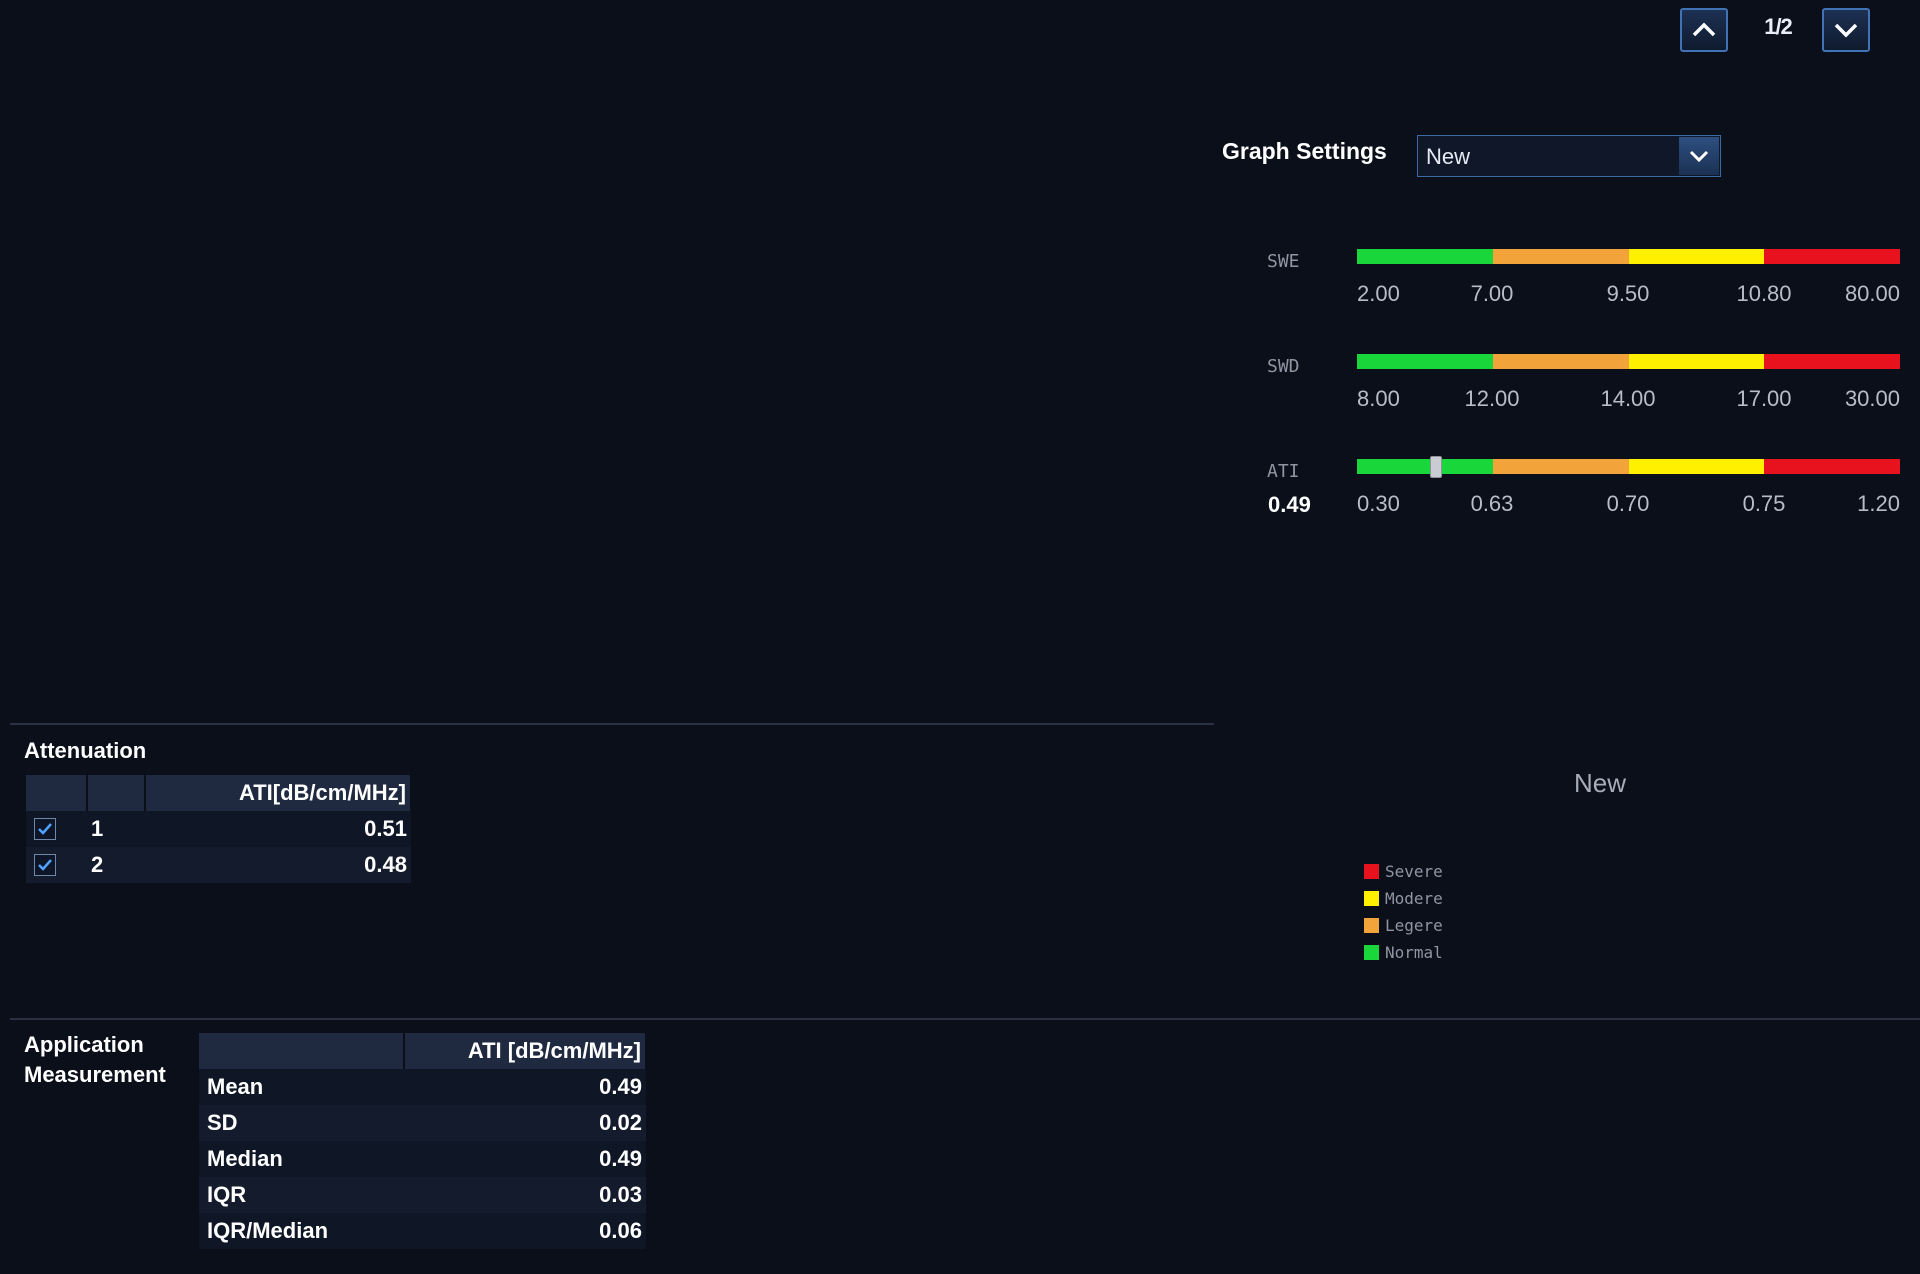 This screenshot has width=1920, height=1274. I want to click on swd-legere-segment, so click(1560, 361).